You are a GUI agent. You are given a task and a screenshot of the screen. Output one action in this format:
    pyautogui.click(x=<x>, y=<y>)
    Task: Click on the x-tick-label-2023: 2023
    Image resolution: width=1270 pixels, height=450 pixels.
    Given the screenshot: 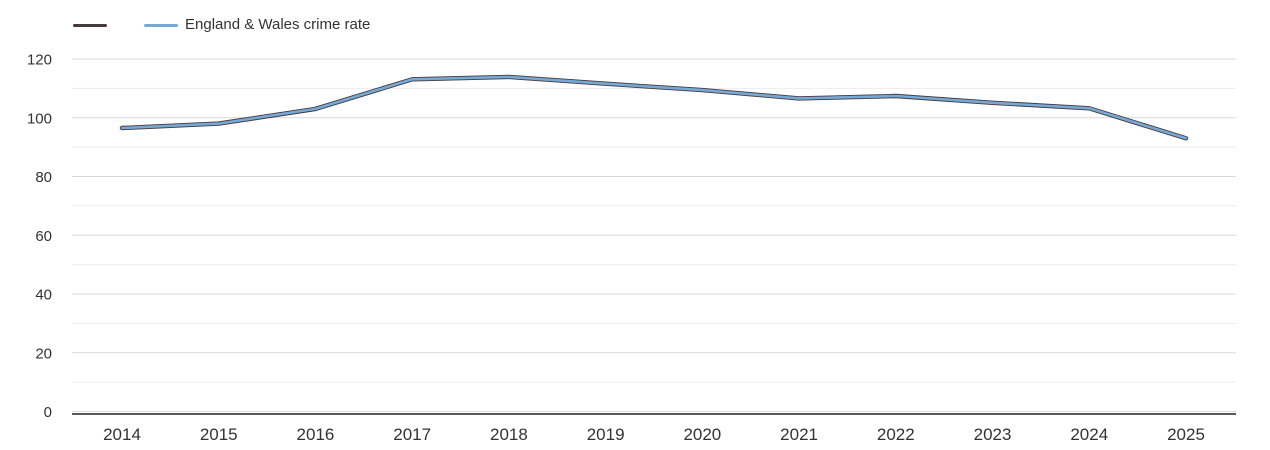 What is the action you would take?
    pyautogui.click(x=993, y=434)
    